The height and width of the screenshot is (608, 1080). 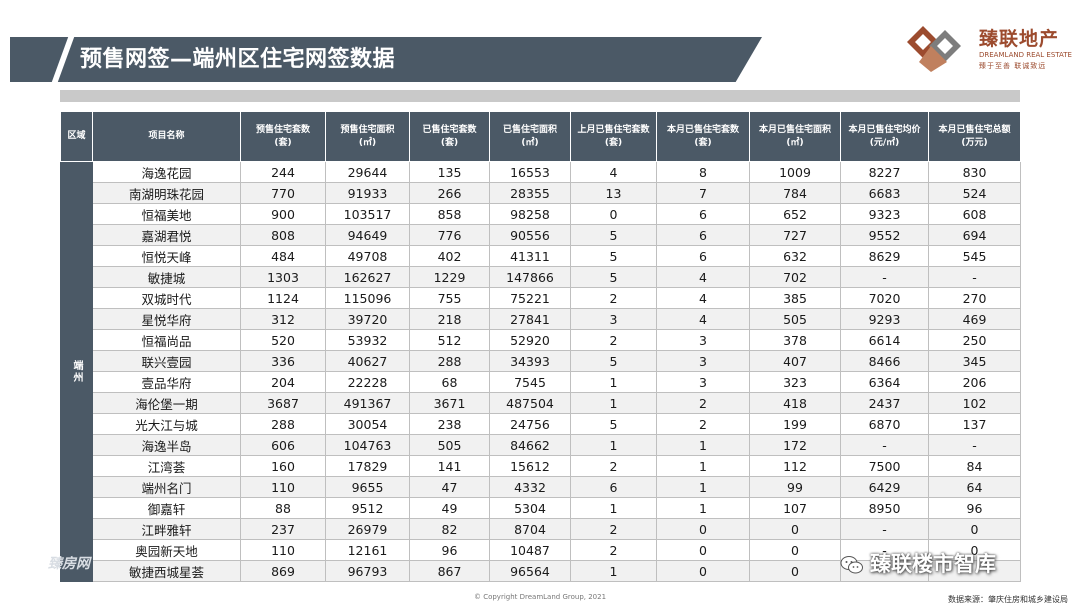 I want to click on table-cell: 345, so click(x=974, y=361).